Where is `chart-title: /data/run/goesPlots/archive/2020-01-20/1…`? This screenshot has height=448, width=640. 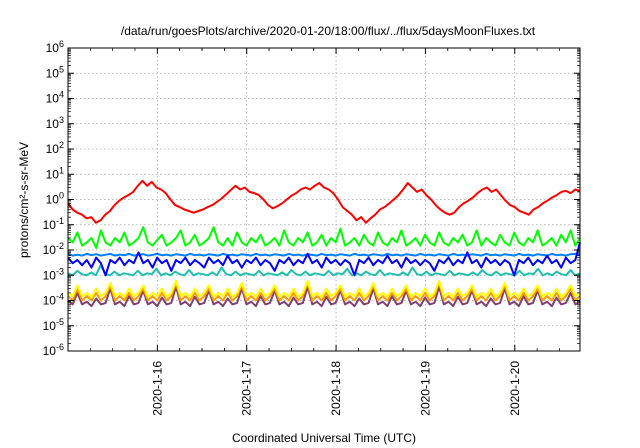 chart-title: /data/run/goesPlots/archive/2020-01-20/1… is located at coordinates (328, 31).